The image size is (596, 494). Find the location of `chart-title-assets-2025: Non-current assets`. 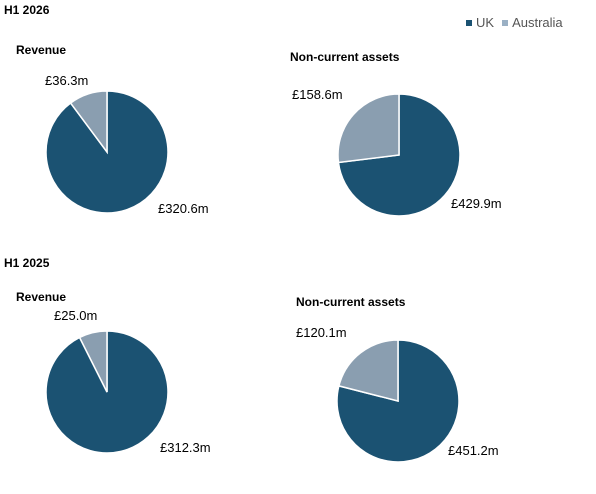

chart-title-assets-2025: Non-current assets is located at coordinates (351, 302).